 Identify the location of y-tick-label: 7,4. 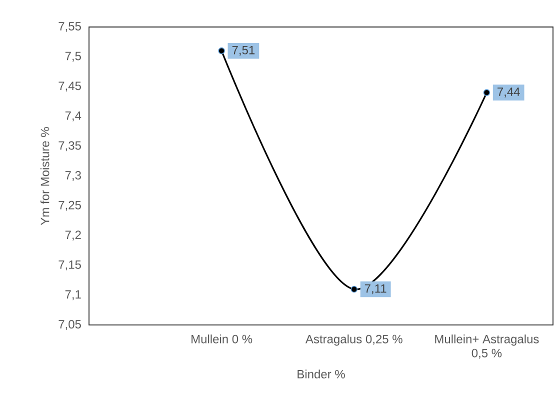
(73, 117).